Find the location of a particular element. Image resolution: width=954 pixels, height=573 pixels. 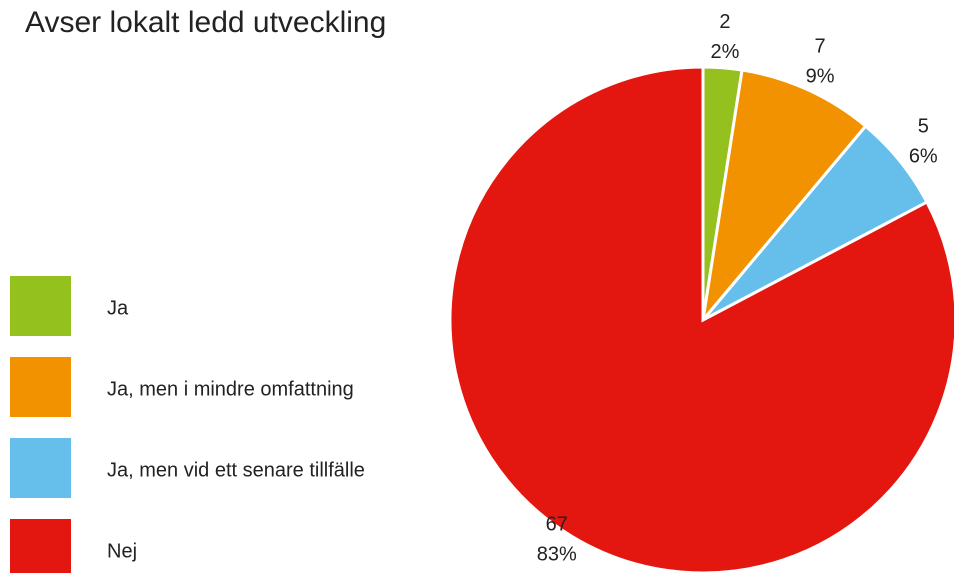

percent-label: 83% is located at coordinates (557, 554).